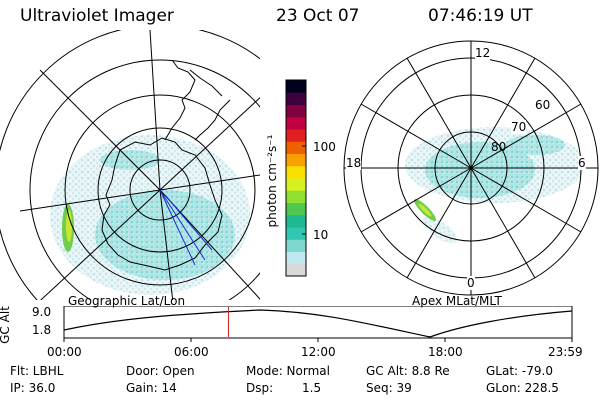 The width and height of the screenshot is (600, 400). What do you see at coordinates (354, 163) in the screenshot?
I see `mlt-label-18: 18` at bounding box center [354, 163].